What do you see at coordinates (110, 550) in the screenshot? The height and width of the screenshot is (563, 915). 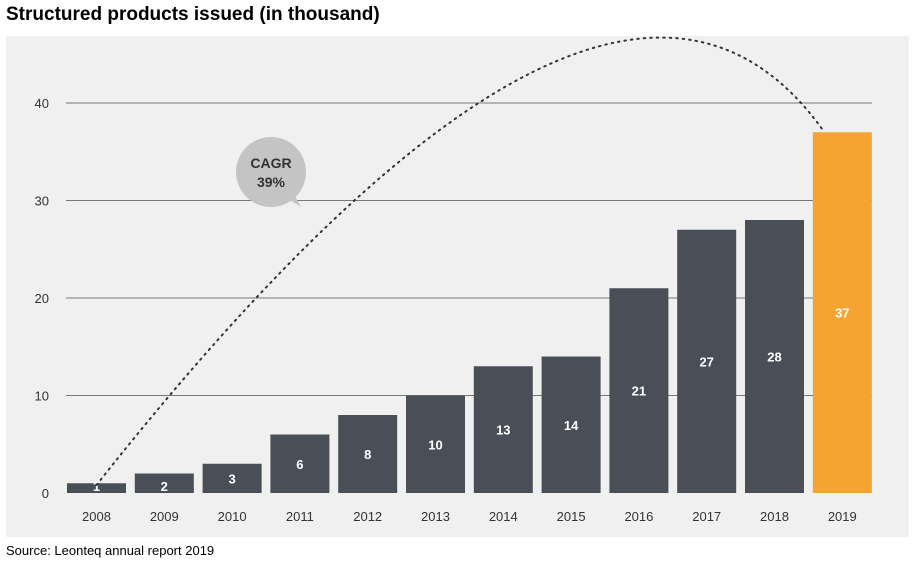 I see `source-note: Source: Leonteq annual report 2019` at bounding box center [110, 550].